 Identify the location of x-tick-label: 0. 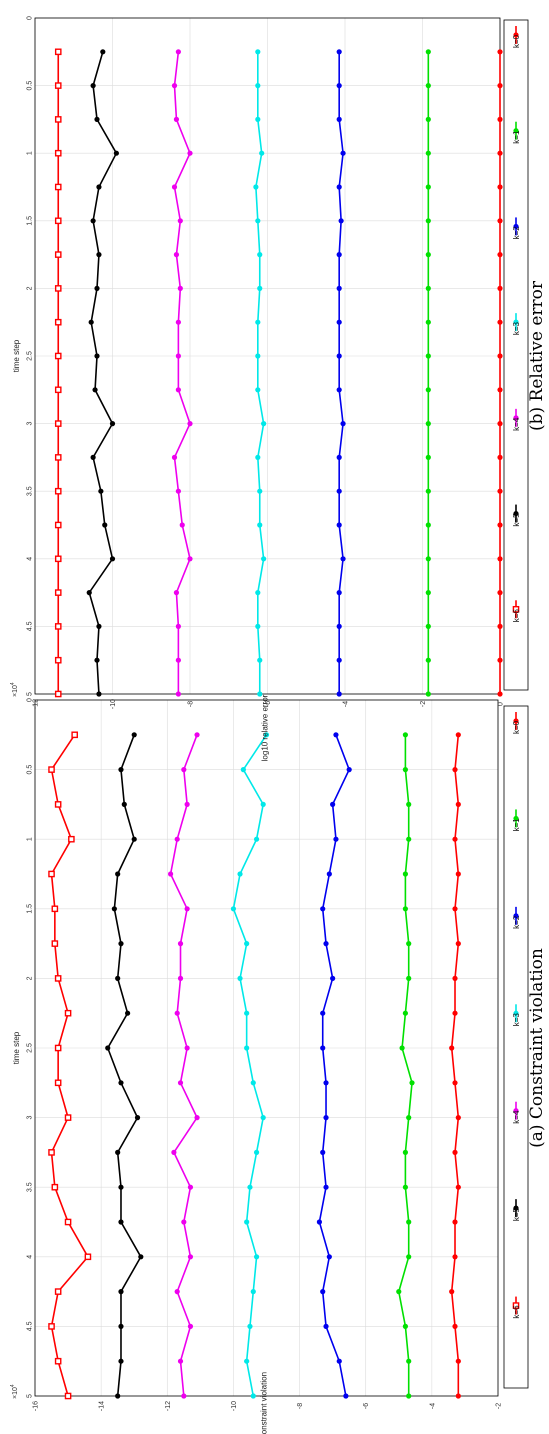
(30, 18).